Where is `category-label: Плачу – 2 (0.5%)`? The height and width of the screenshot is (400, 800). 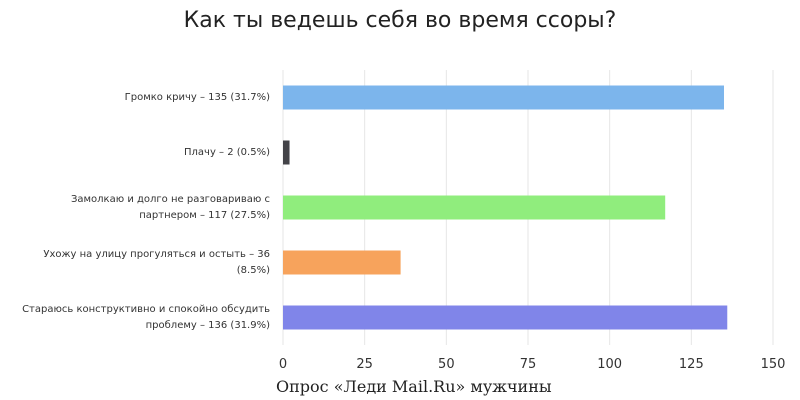
category-label: Плачу – 2 (0.5%) is located at coordinates (135, 153).